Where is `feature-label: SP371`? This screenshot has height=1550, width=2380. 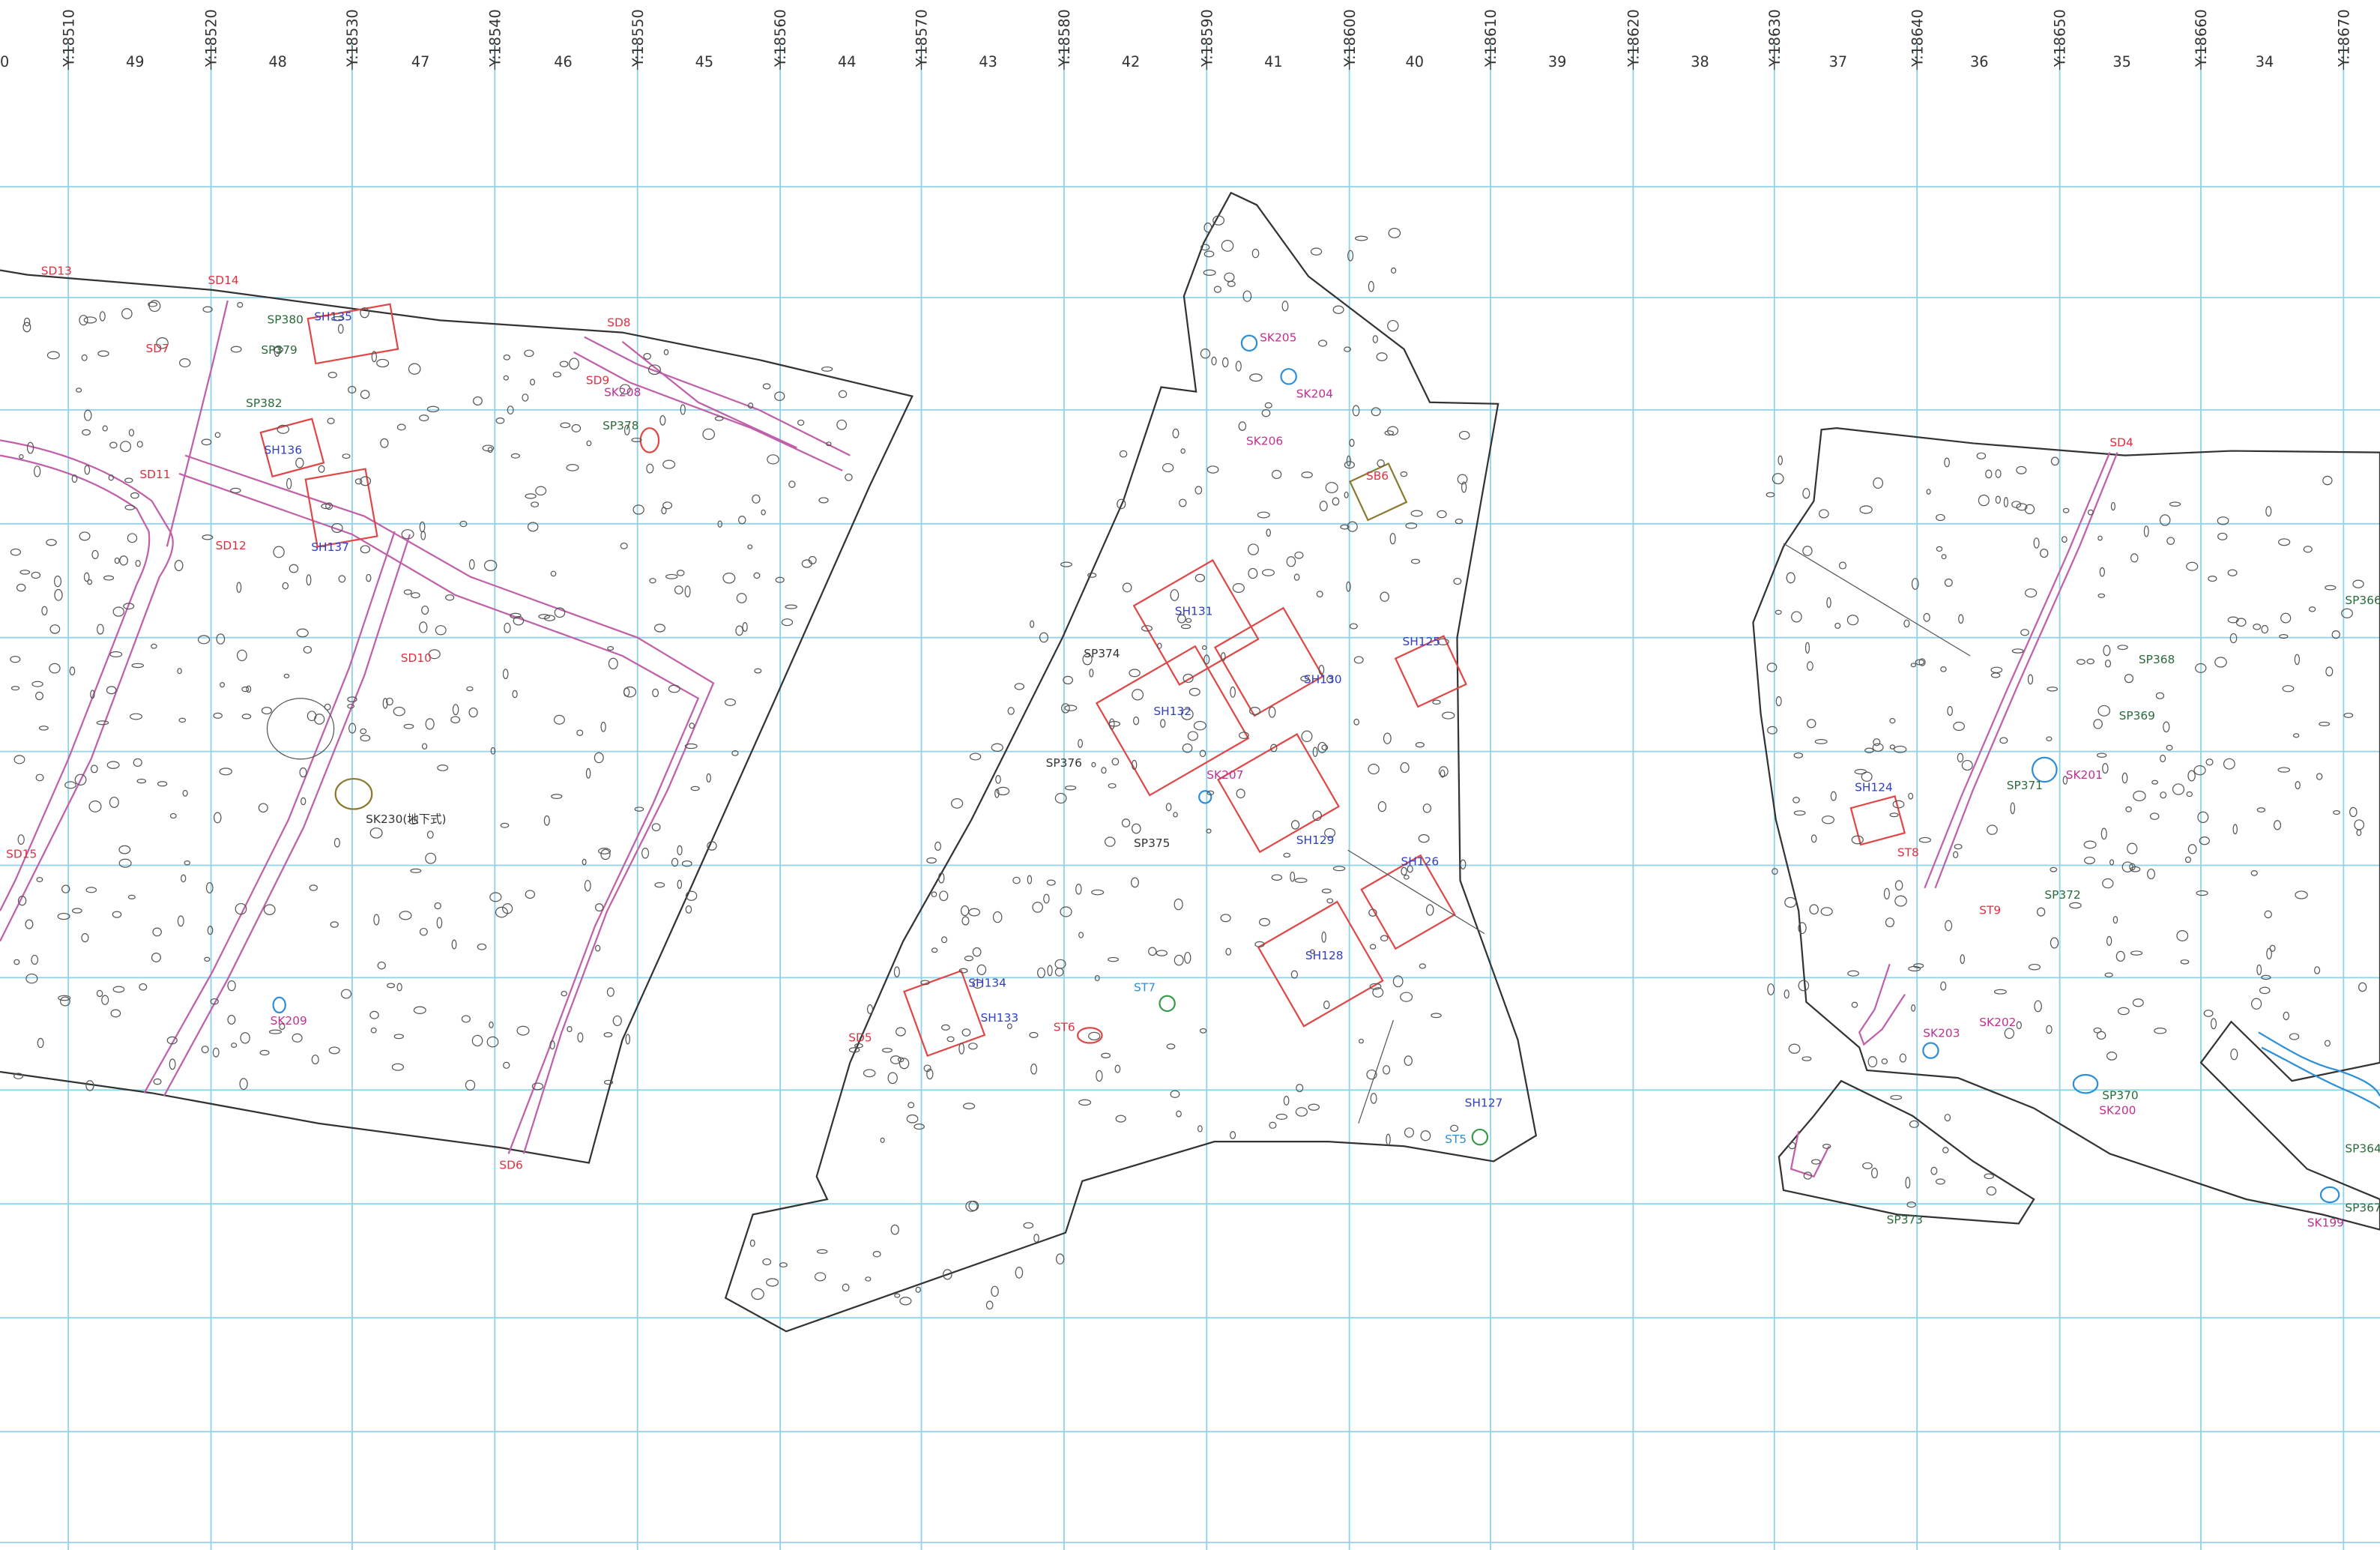
feature-label: SP371 is located at coordinates (2025, 785).